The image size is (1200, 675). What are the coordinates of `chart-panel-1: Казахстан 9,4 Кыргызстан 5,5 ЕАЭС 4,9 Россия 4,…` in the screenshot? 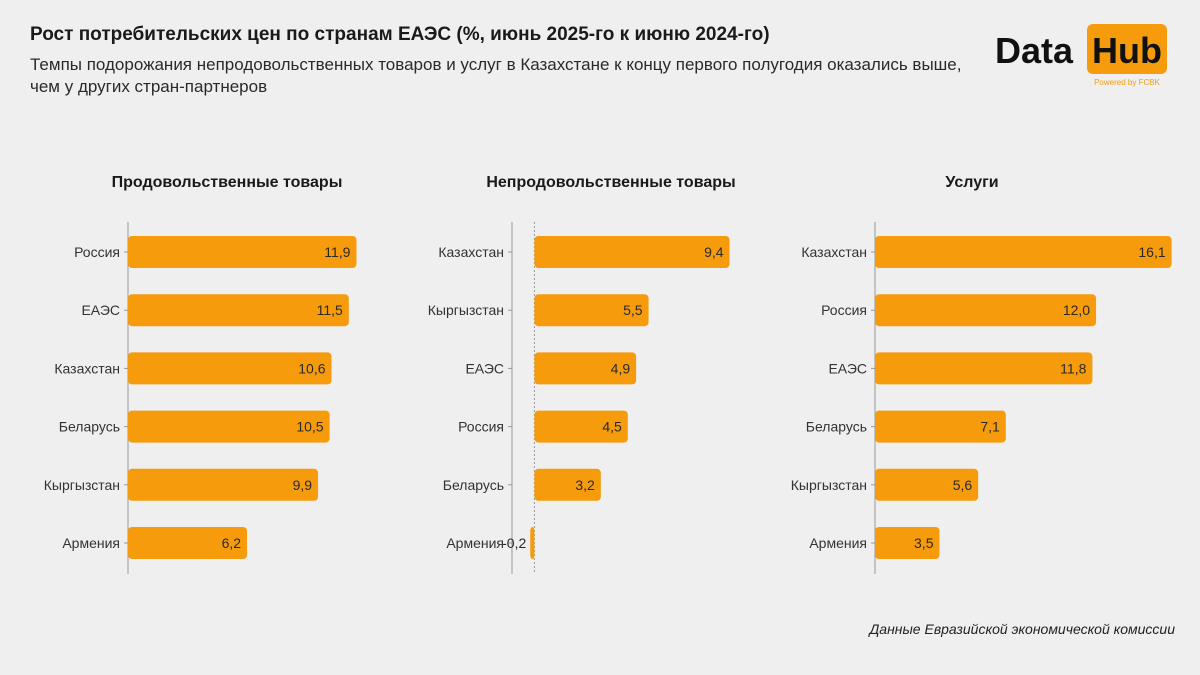 It's located at (579, 398).